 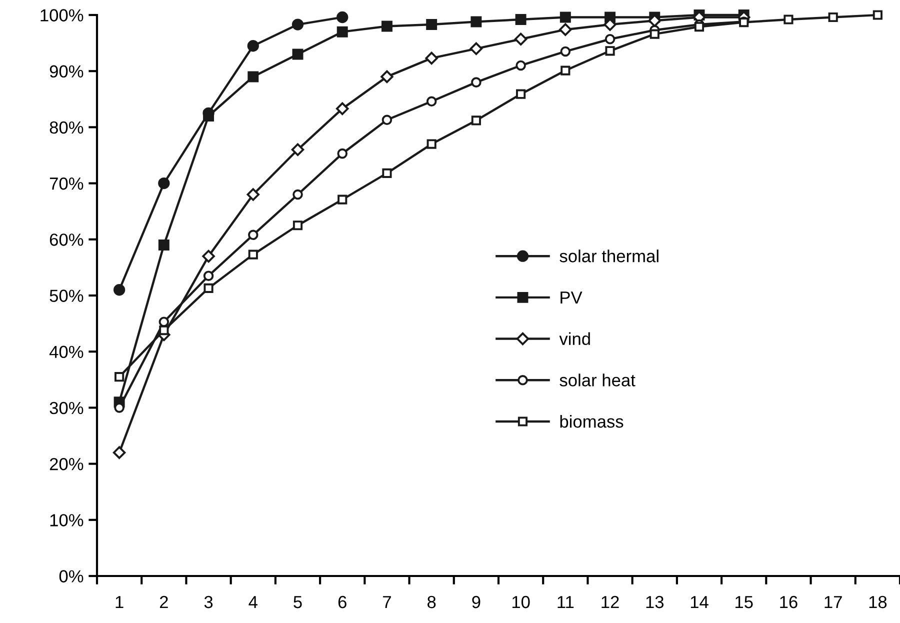 I want to click on y-tick-label: 80%, so click(x=67, y=127).